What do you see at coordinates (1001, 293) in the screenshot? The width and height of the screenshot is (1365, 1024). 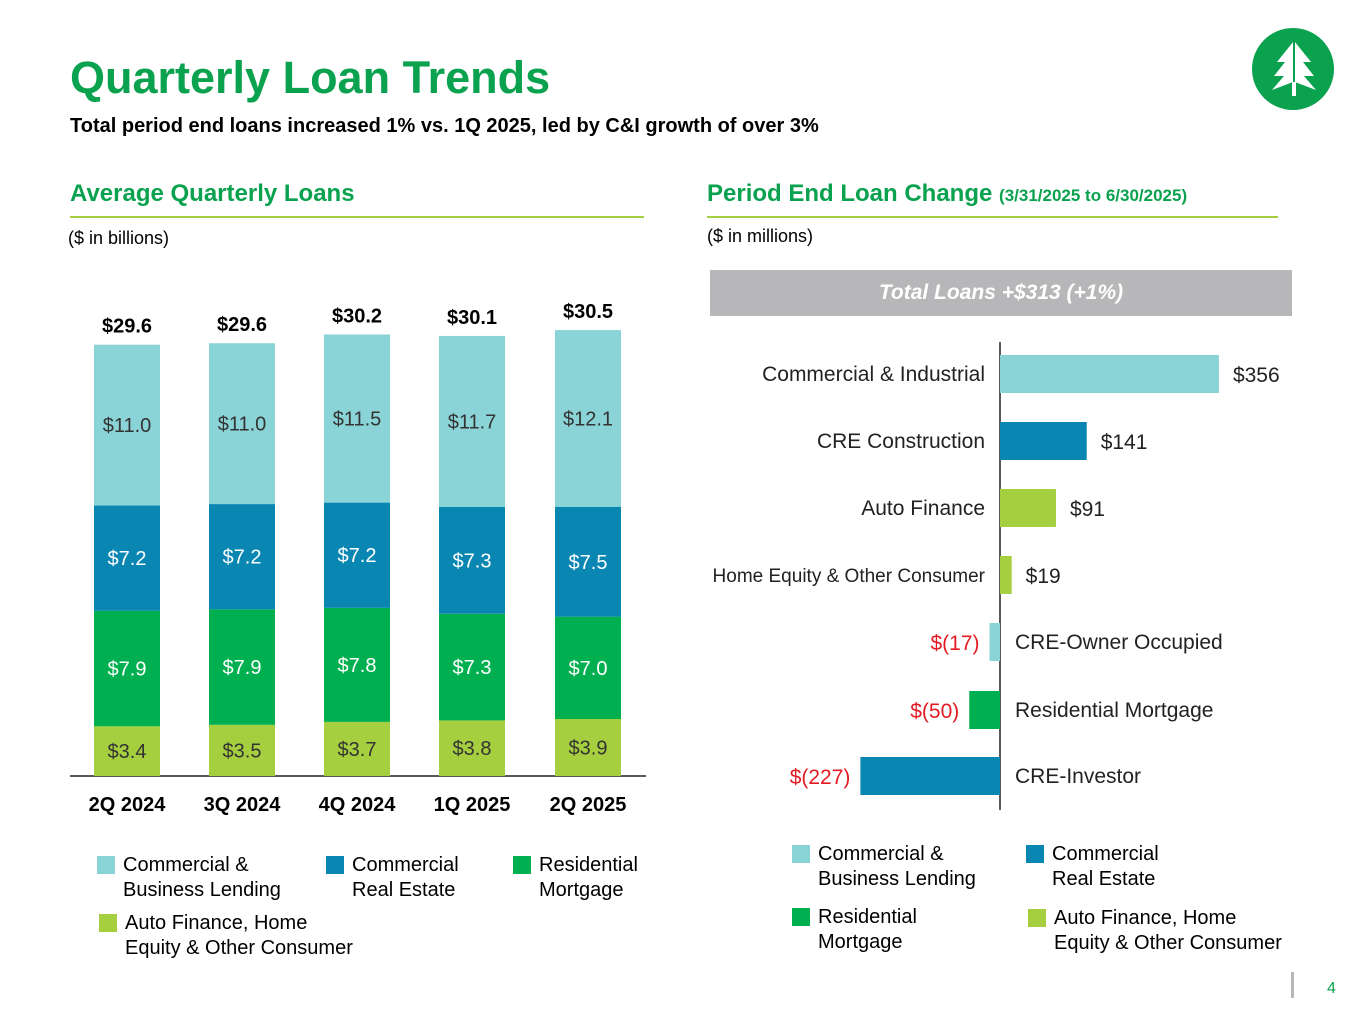 I see `total-loans-banner: Total Loans +$313 (+1%)` at bounding box center [1001, 293].